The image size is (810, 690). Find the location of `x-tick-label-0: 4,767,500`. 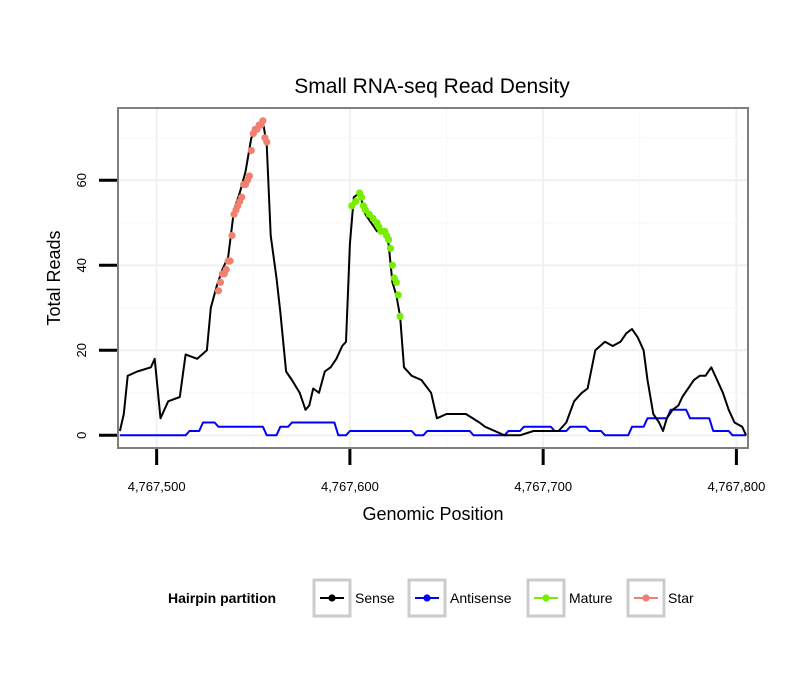

x-tick-label-0: 4,767,500 is located at coordinates (157, 486).